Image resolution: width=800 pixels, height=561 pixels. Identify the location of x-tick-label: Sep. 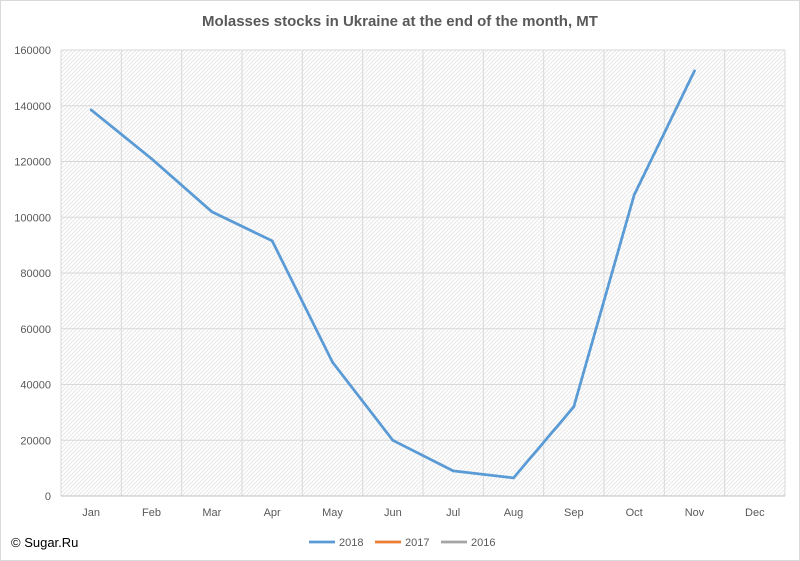
(574, 513).